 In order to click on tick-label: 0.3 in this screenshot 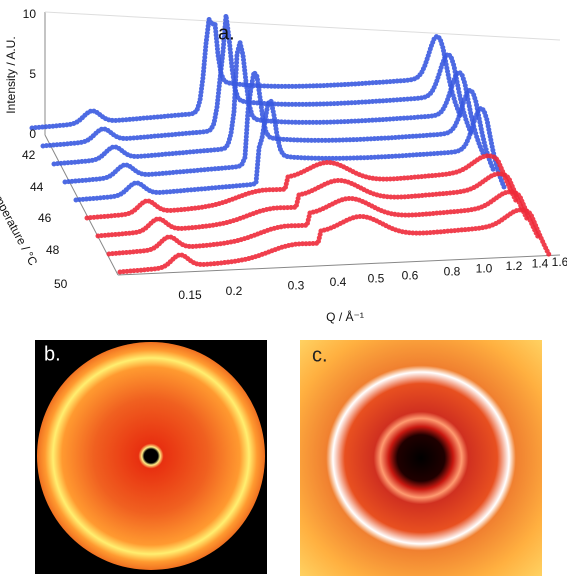, I will do `click(296, 286)`.